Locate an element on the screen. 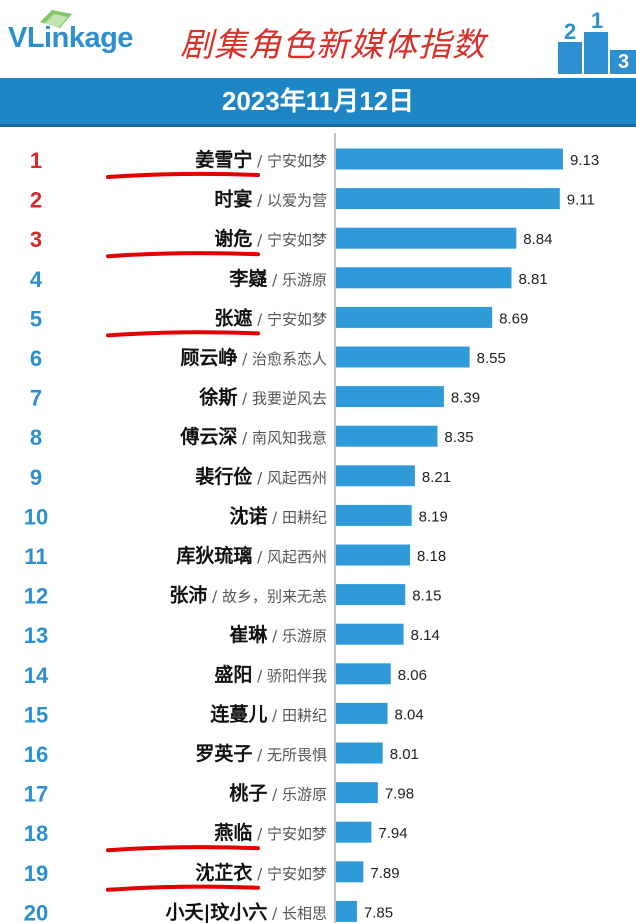 The image size is (636, 923). drama-title: 故乡，别来无恙 is located at coordinates (274, 597).